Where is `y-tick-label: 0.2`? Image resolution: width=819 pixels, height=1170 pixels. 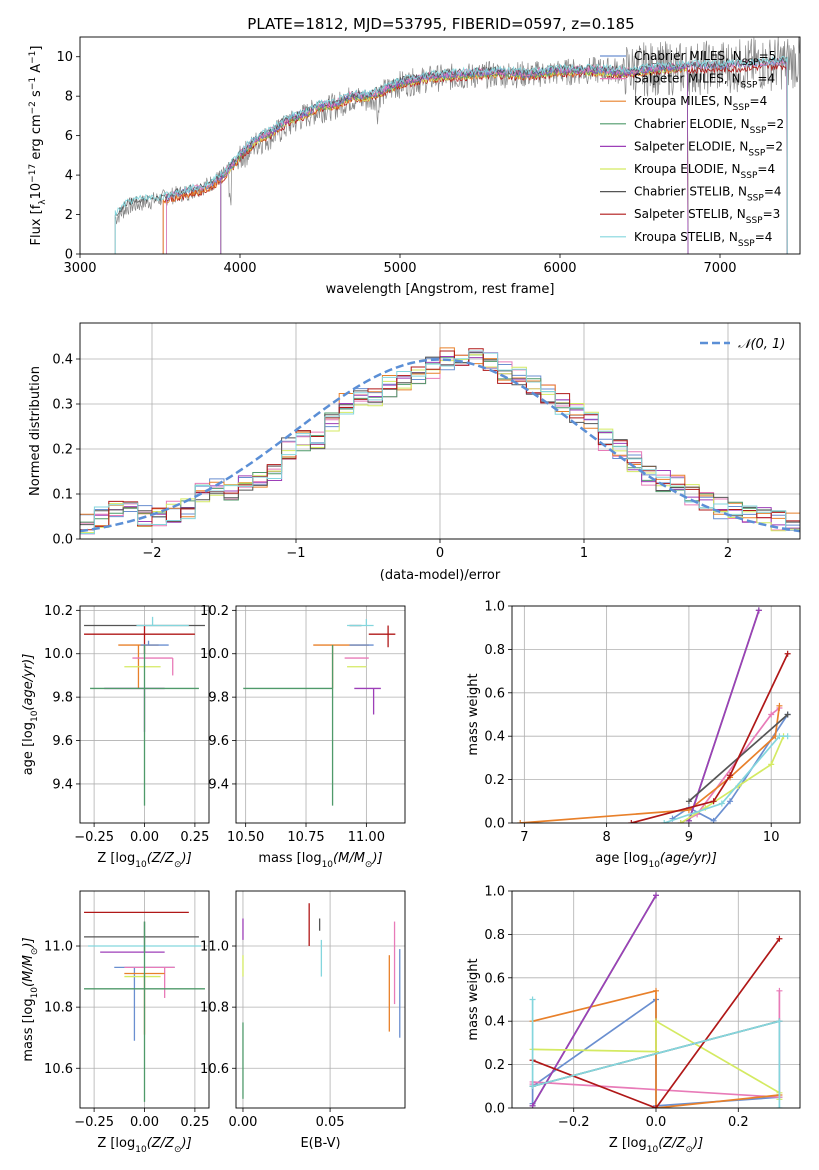 y-tick-label: 0.2 is located at coordinates (62, 450).